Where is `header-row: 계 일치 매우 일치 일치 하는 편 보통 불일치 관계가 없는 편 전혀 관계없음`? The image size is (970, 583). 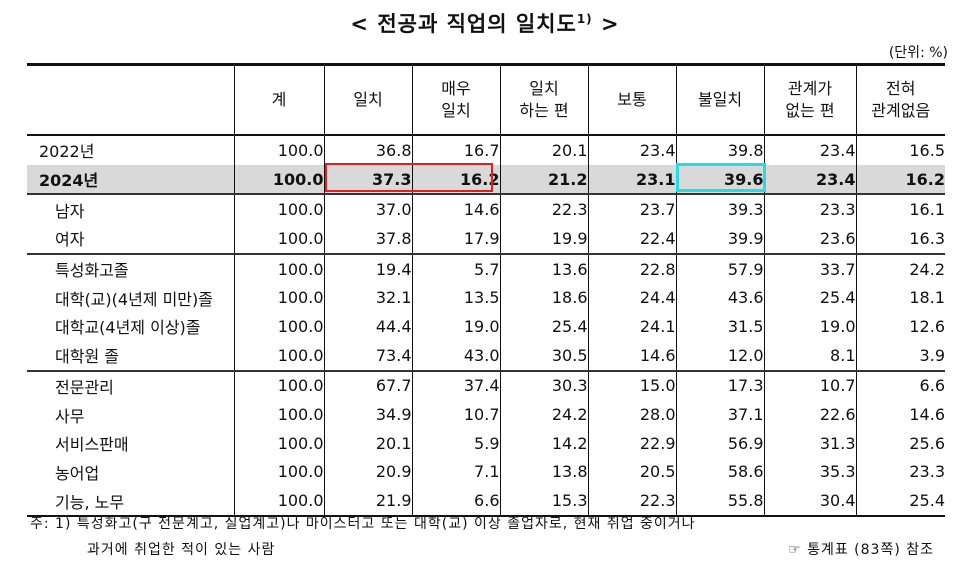 header-row: 계 일치 매우 일치 일치 하는 편 보통 불일치 관계가 없는 편 전혀 관계없음 is located at coordinates (486, 99).